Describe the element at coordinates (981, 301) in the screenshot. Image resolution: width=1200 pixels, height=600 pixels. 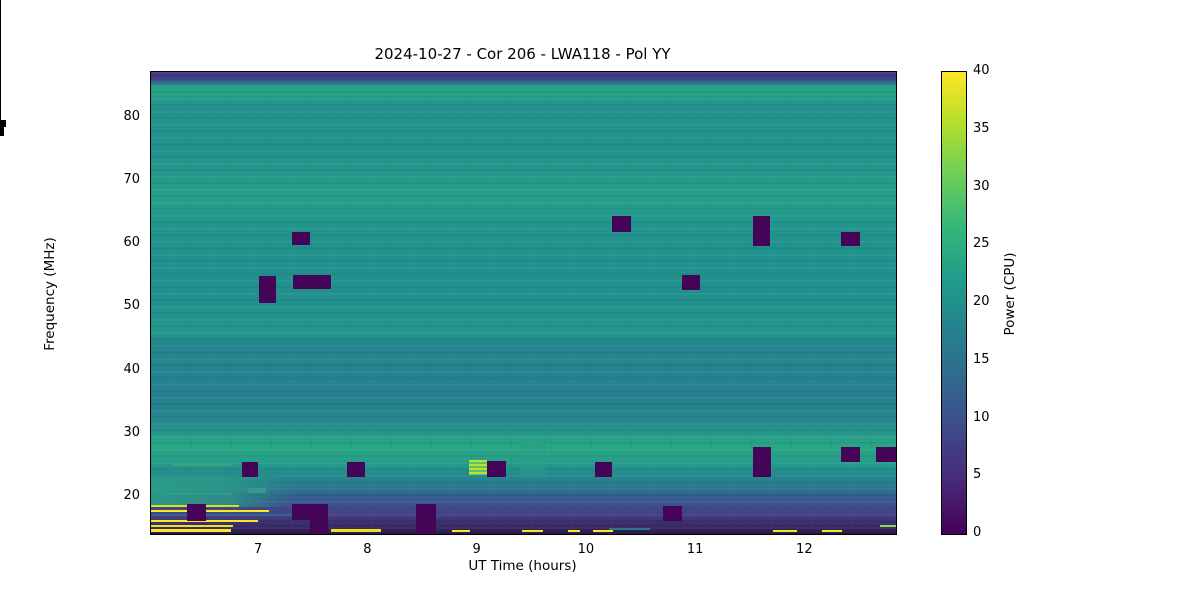
I see `colorbar-tick-label: 20` at that location.